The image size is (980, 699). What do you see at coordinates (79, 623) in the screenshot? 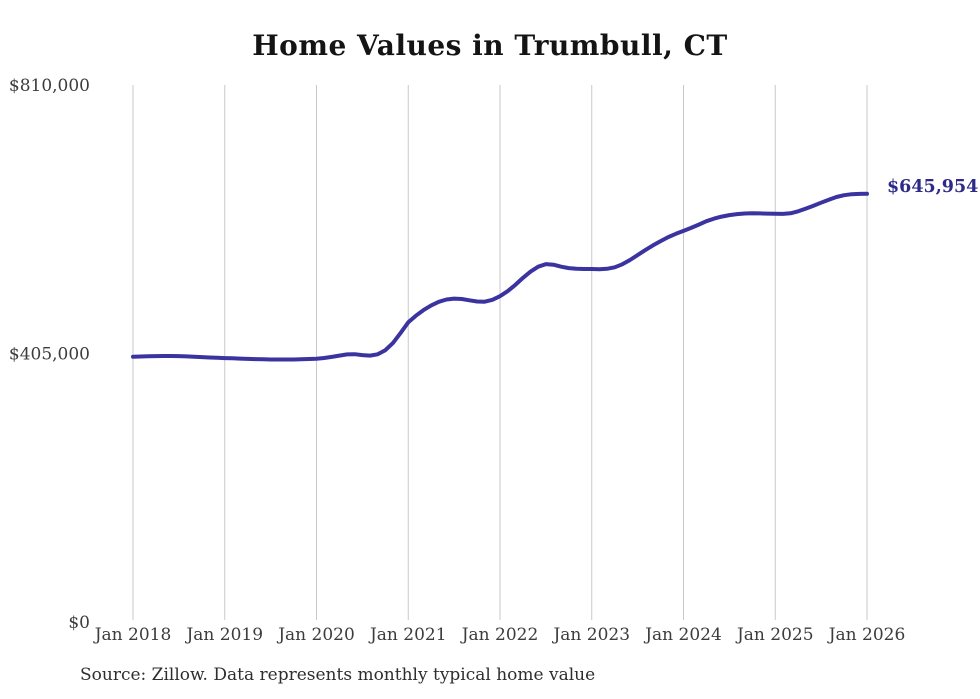
I see `y-axis-tick-label: $0` at bounding box center [79, 623].